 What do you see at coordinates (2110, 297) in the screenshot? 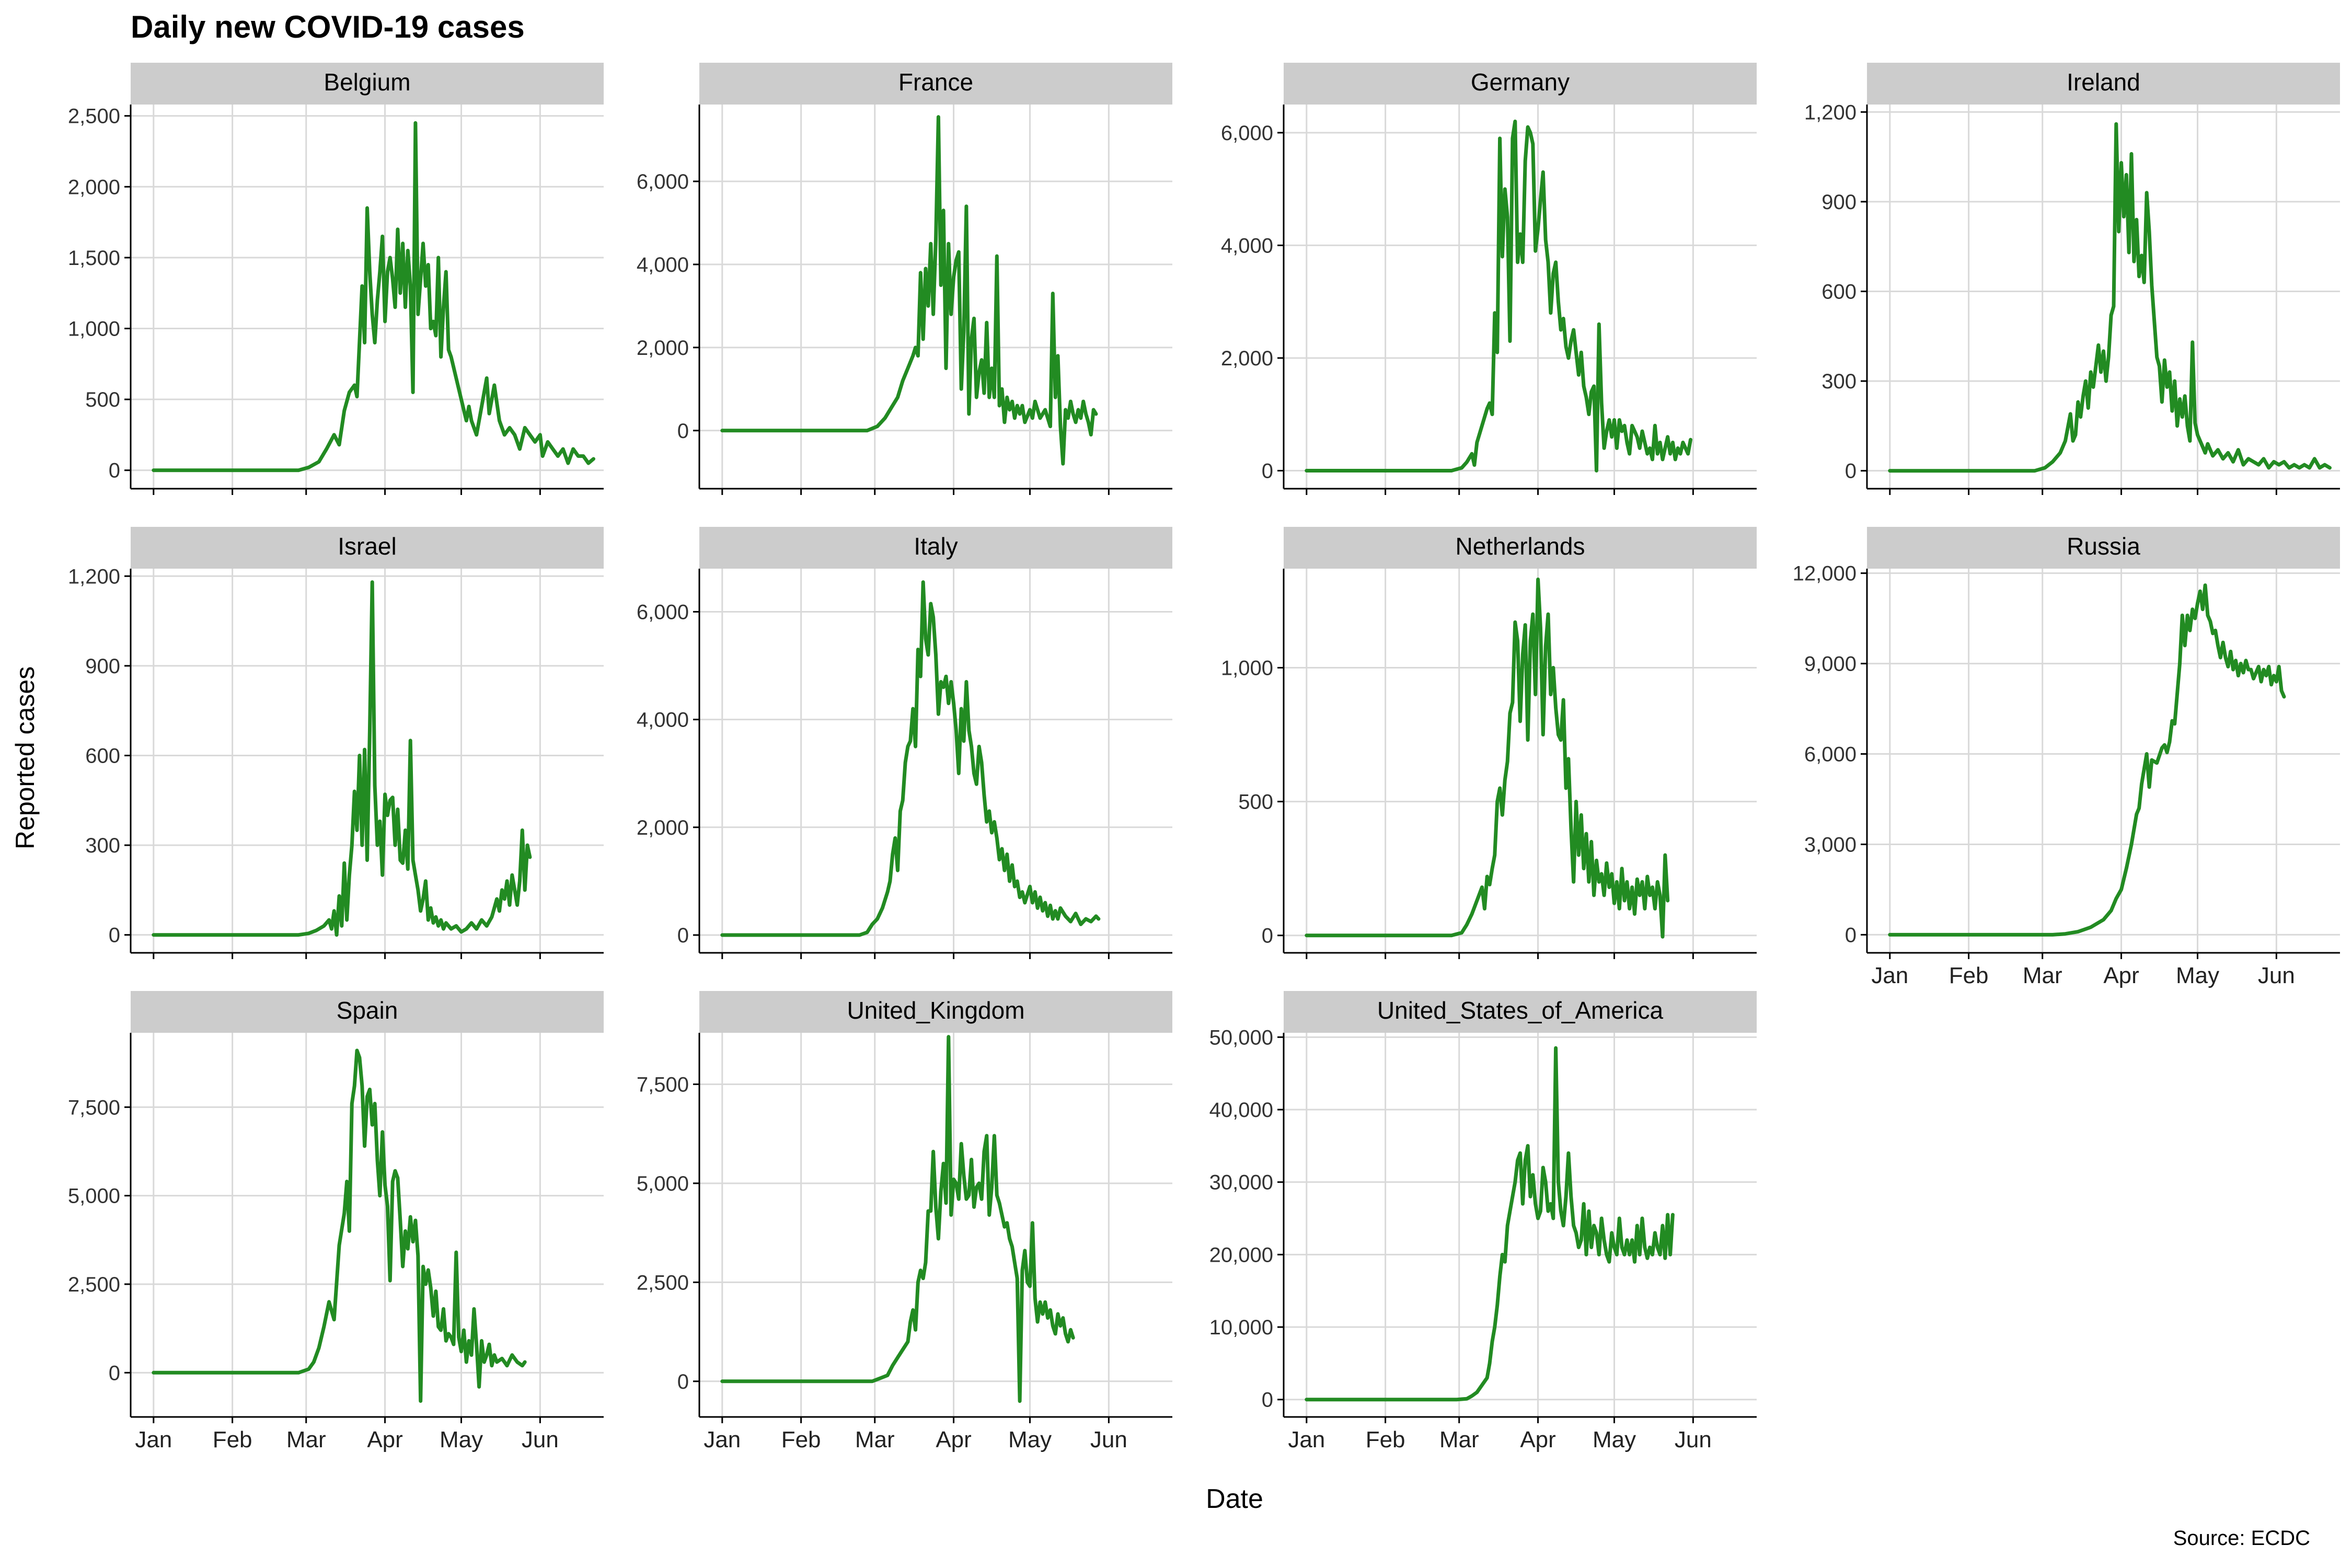
I see `series-line-ireland` at bounding box center [2110, 297].